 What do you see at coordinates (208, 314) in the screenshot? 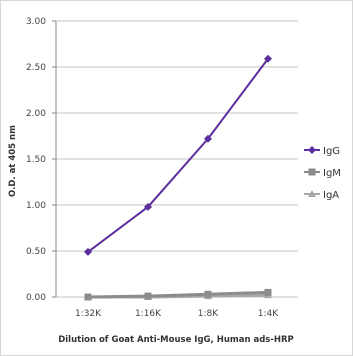
I see `x-tick-label: 1:8K` at bounding box center [208, 314].